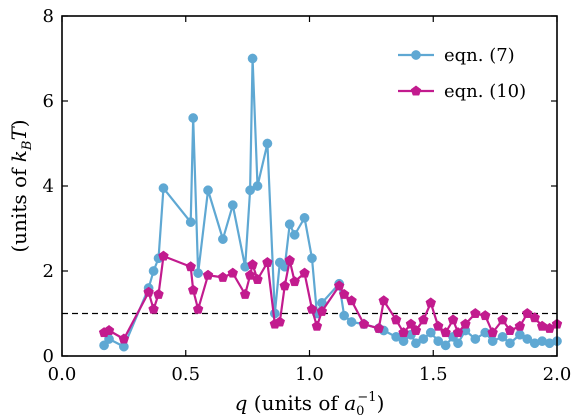 This screenshot has width=572, height=419. What do you see at coordinates (185, 374) in the screenshot?
I see `x-tick-label: 0.5` at bounding box center [185, 374].